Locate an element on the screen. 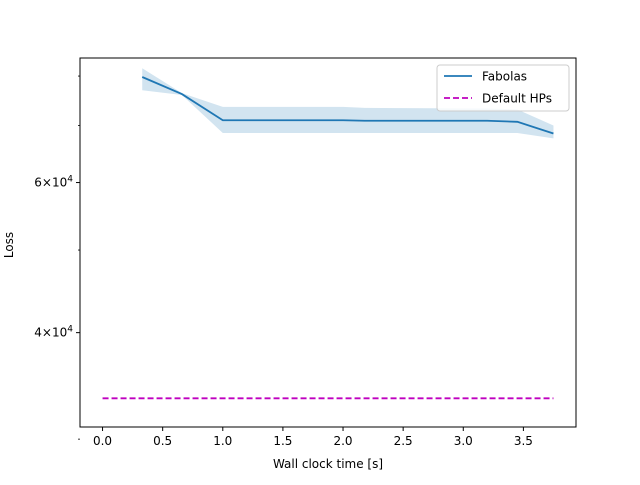 This screenshot has width=640, height=485. x-tick-label: 0.5 is located at coordinates (162, 441).